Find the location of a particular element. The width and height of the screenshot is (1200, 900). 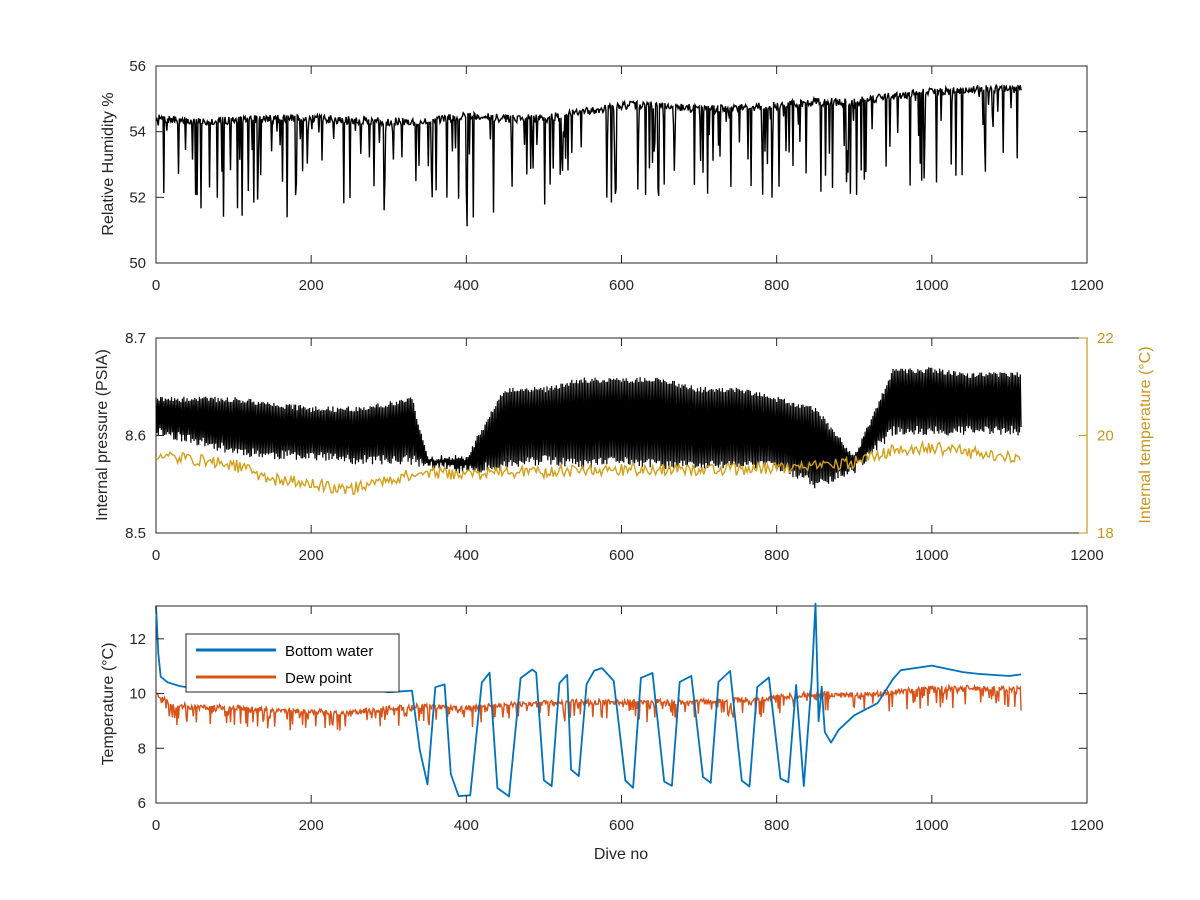

internal-temperature-y-label: Internal temperature (°C) is located at coordinates (1145, 434).